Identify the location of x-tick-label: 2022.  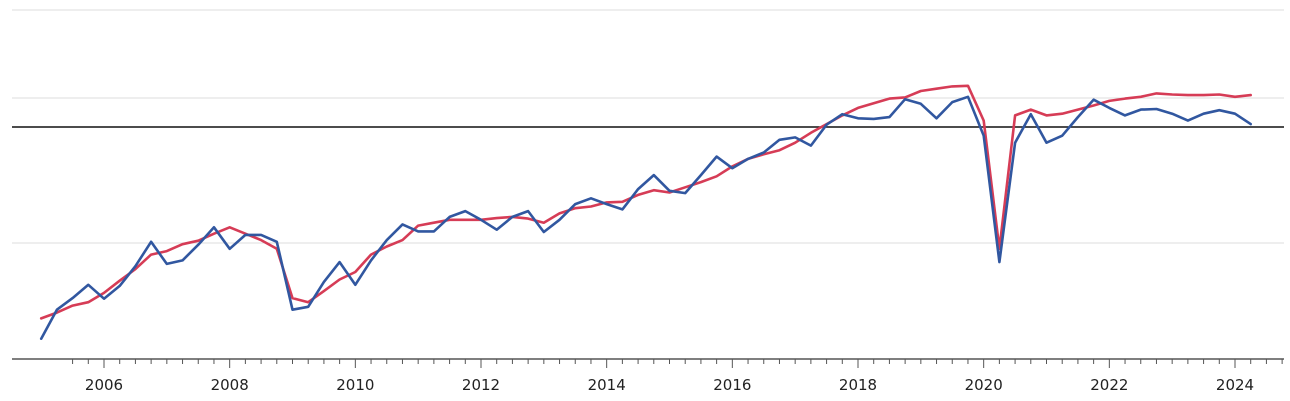
(1109, 385).